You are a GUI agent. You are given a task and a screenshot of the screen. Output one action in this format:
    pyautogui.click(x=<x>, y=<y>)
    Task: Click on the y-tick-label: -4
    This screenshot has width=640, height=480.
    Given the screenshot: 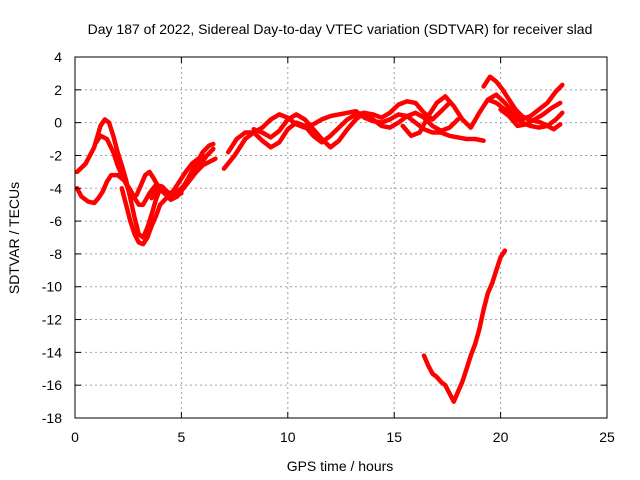 What is the action you would take?
    pyautogui.click(x=56, y=188)
    